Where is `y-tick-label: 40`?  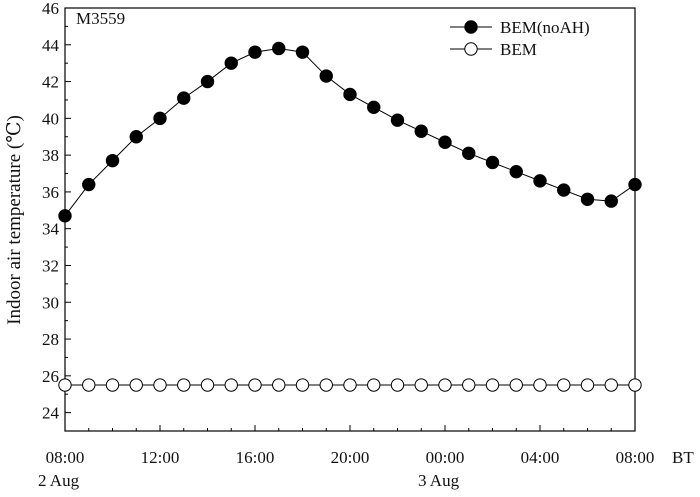
y-tick-label: 40 is located at coordinates (50, 118).